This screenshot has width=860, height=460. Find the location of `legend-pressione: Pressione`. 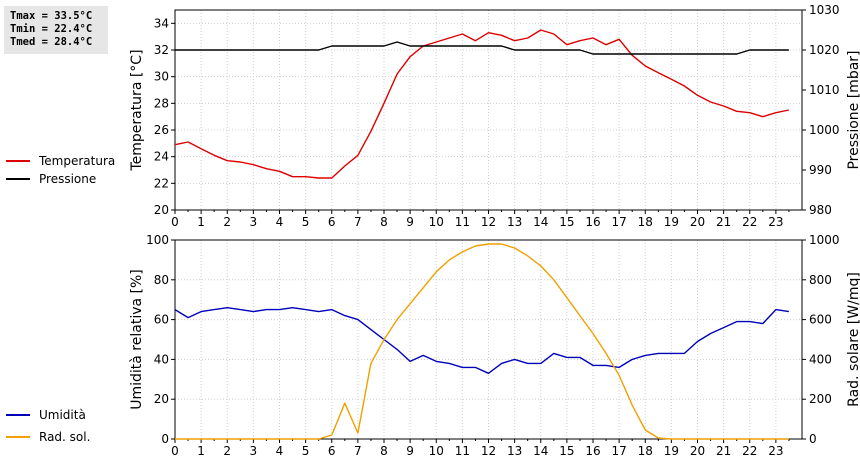

legend-pressione: Pressione is located at coordinates (51, 179).